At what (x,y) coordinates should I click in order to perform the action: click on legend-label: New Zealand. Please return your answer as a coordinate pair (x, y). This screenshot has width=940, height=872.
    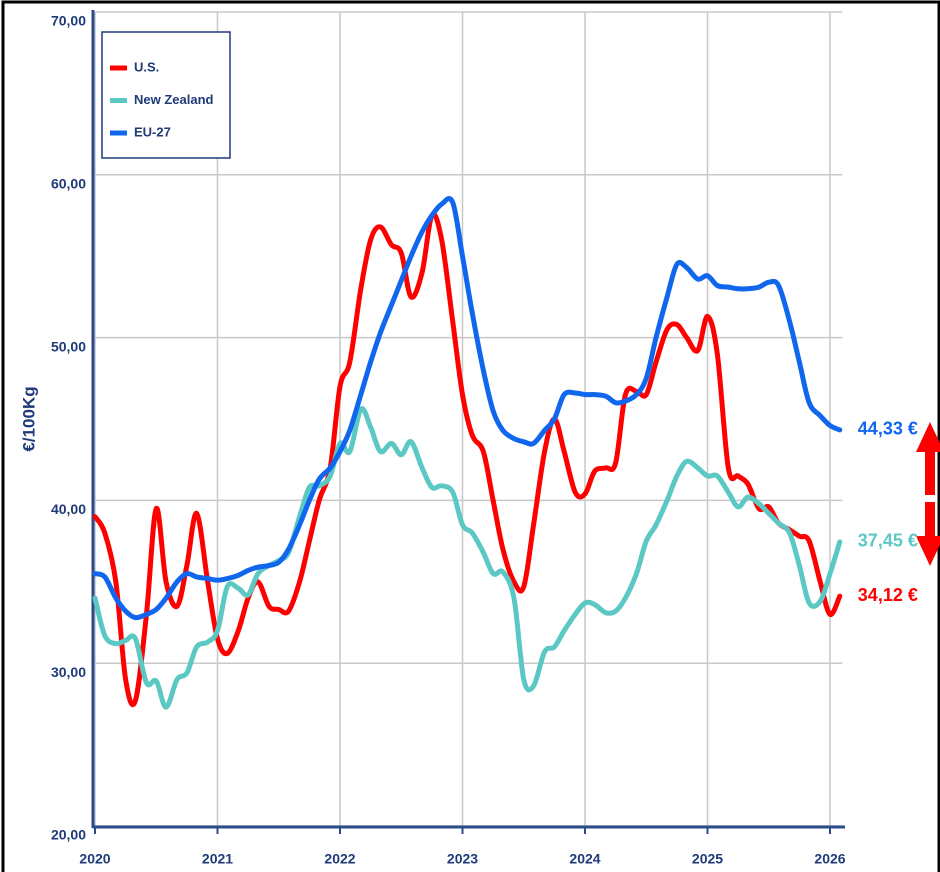
    Looking at the image, I should click on (174, 99).